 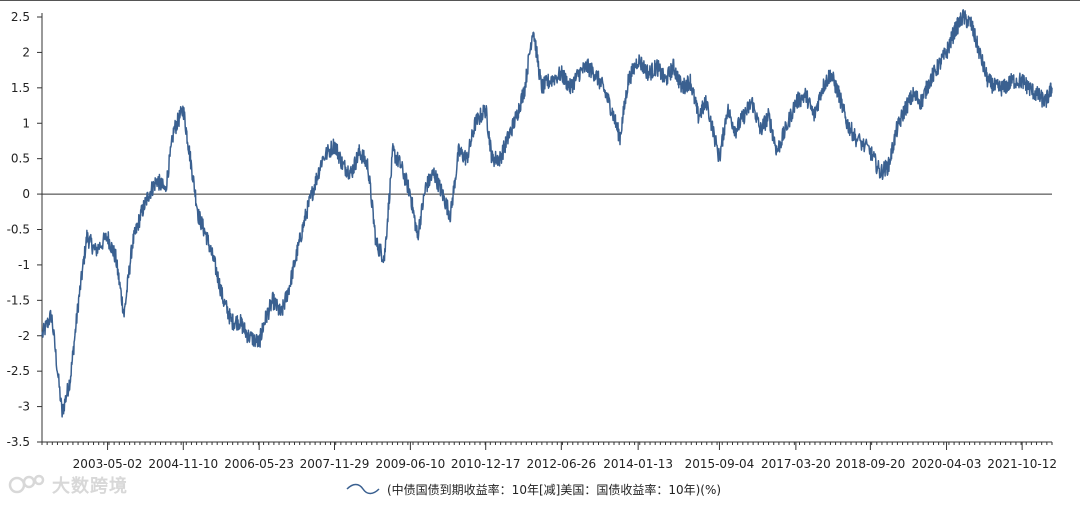 What do you see at coordinates (20, 159) in the screenshot?
I see `y-tick-label: 0.5` at bounding box center [20, 159].